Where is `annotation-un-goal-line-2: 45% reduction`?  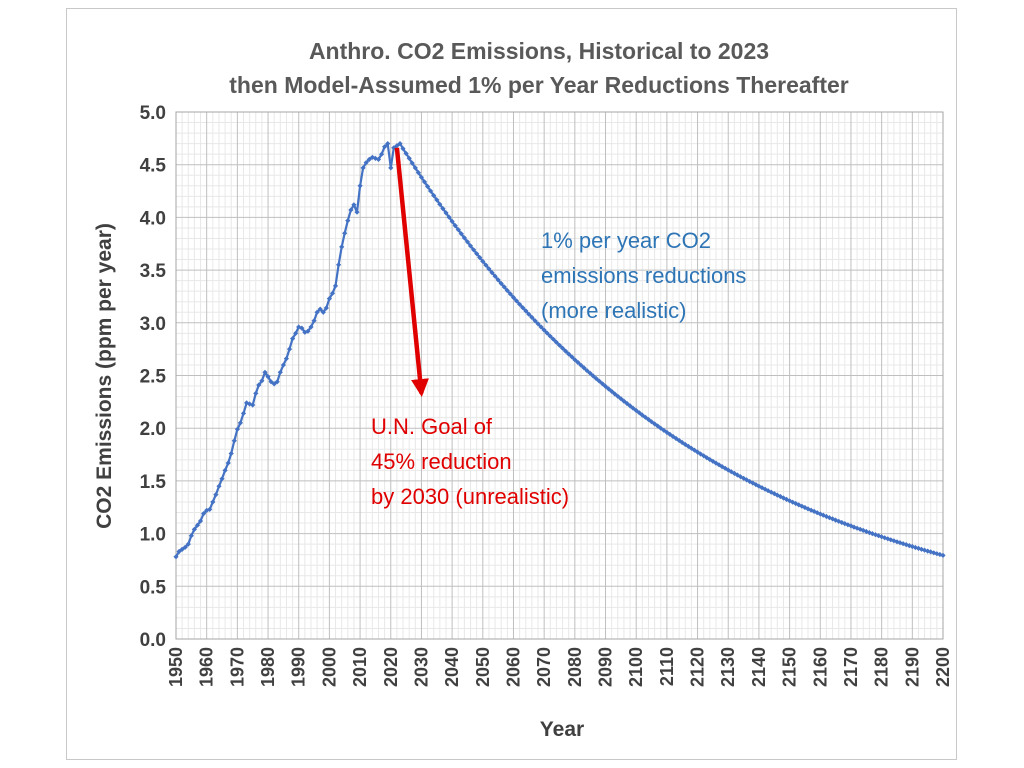 annotation-un-goal-line-2: 45% reduction is located at coordinates (441, 461).